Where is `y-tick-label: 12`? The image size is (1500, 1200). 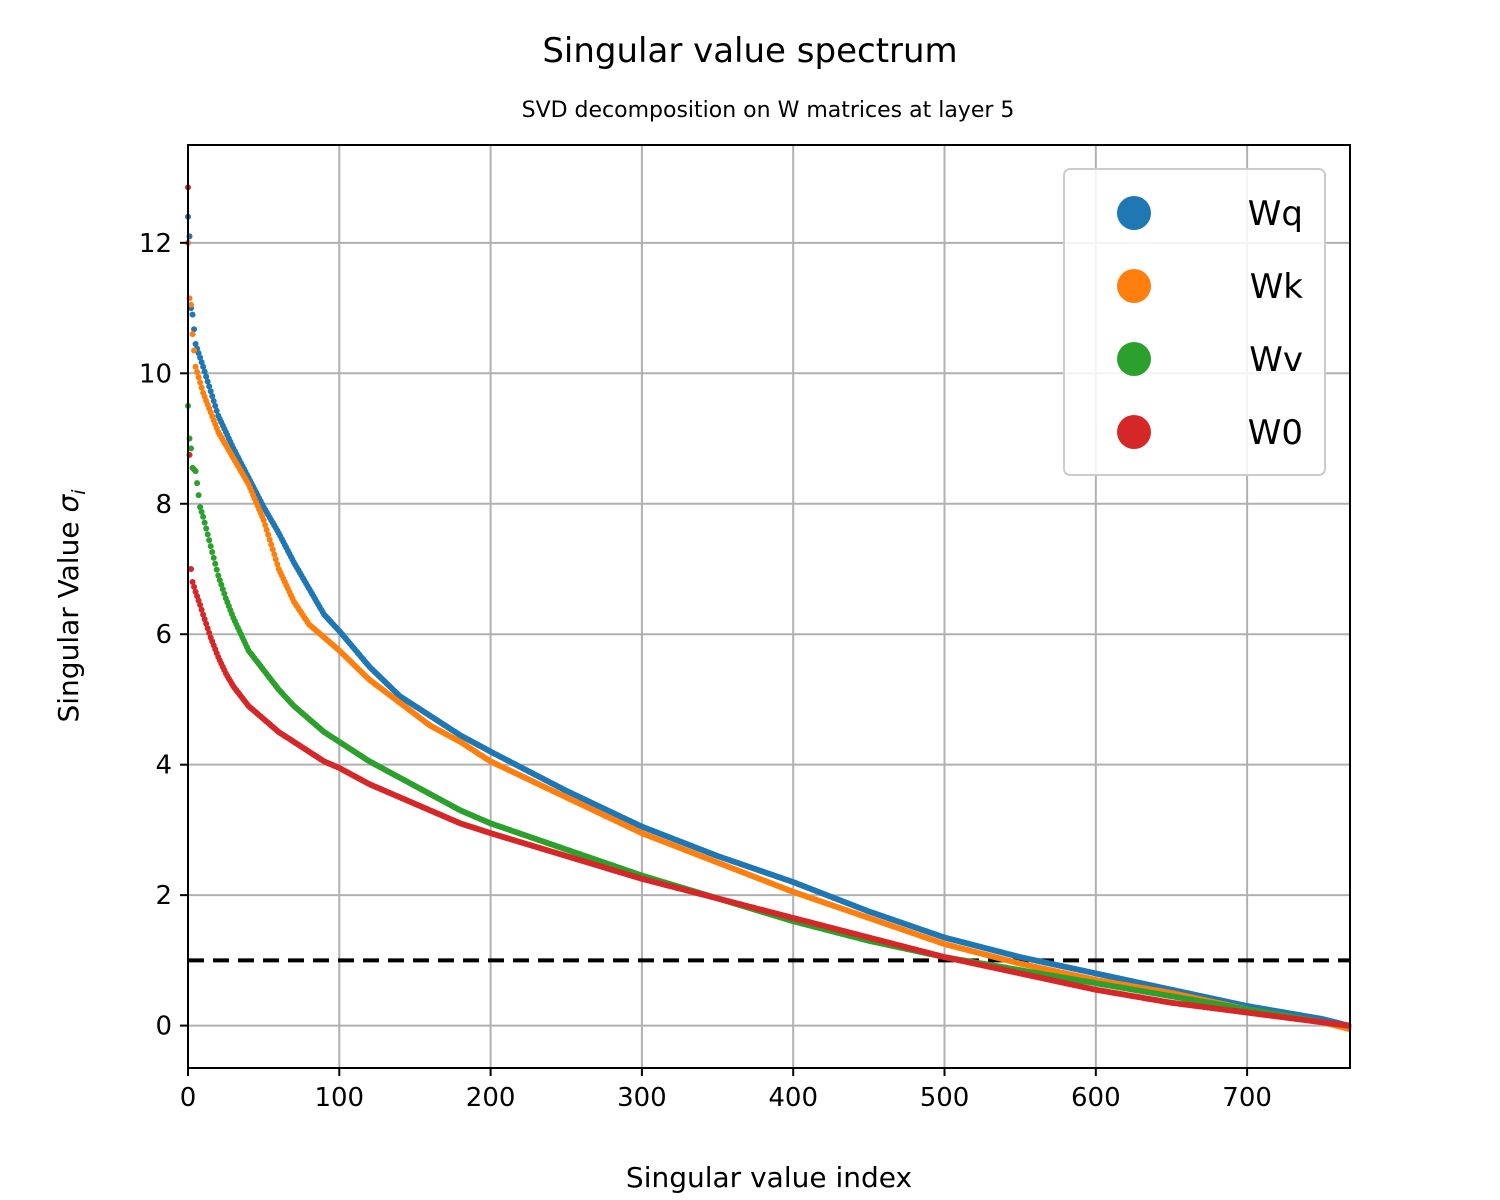
y-tick-label: 12 is located at coordinates (155, 244).